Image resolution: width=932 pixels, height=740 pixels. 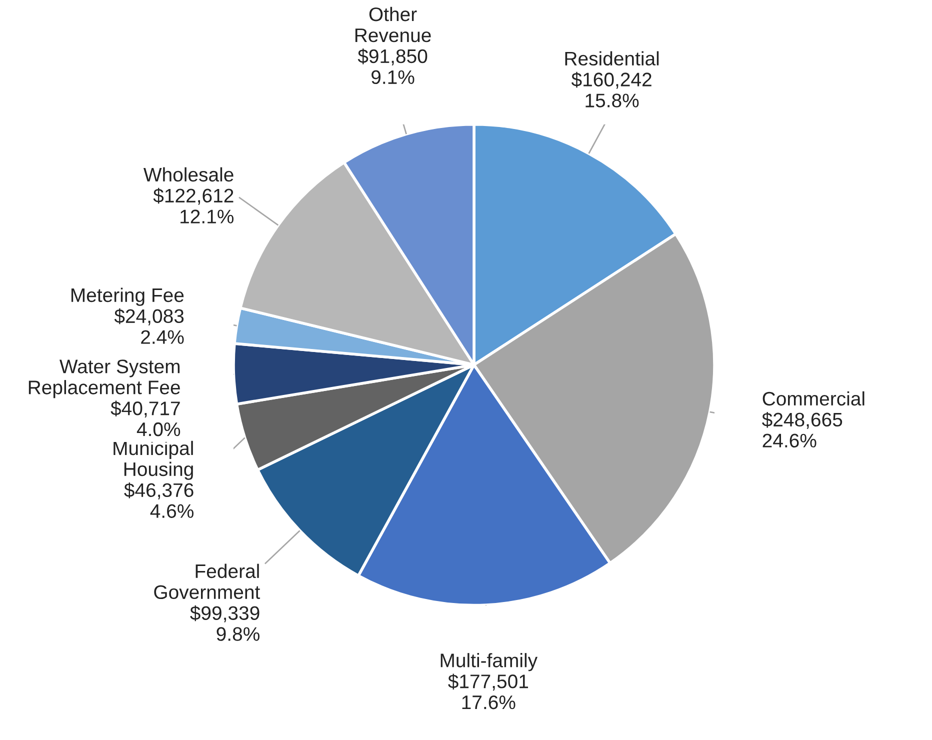 I want to click on slice-label: Water System Replacement Fee, so click(x=104, y=379).